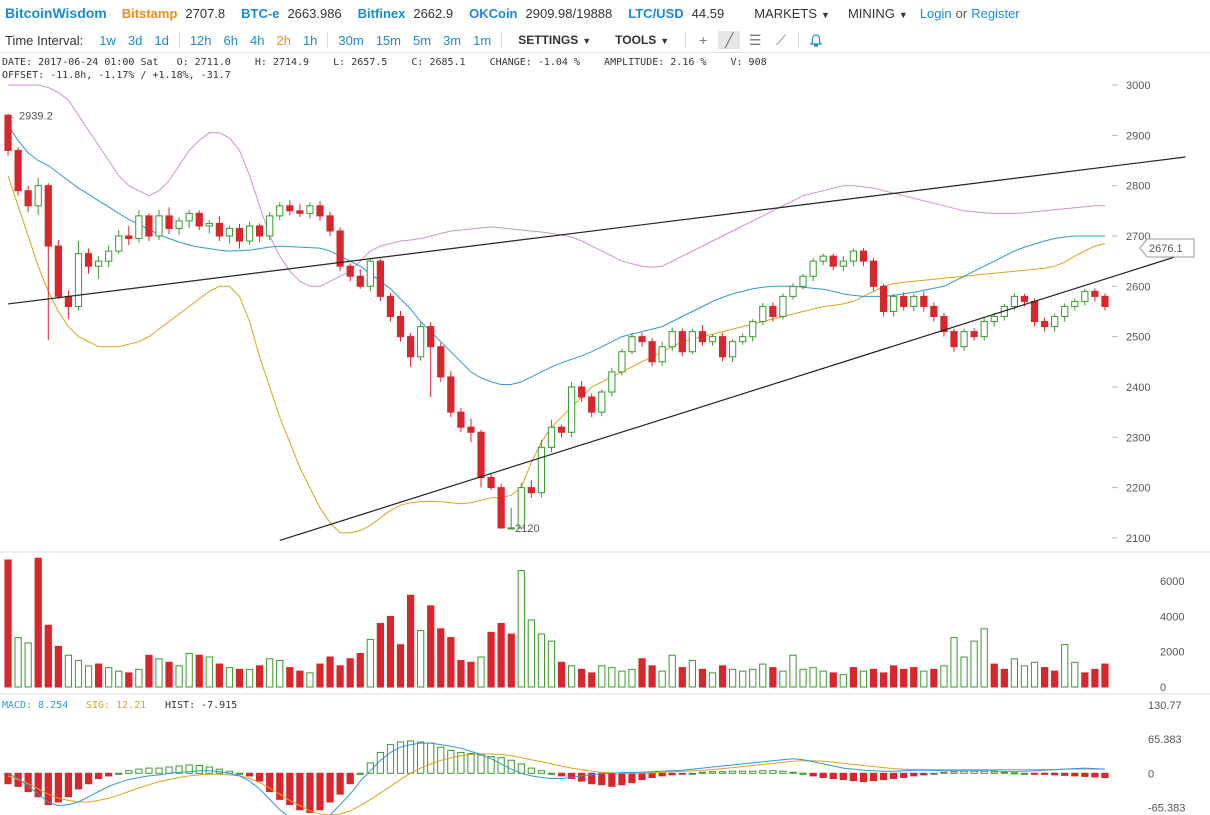 The image size is (1210, 815). Describe the element at coordinates (935, 13) in the screenshot. I see `login-link: Login` at that location.